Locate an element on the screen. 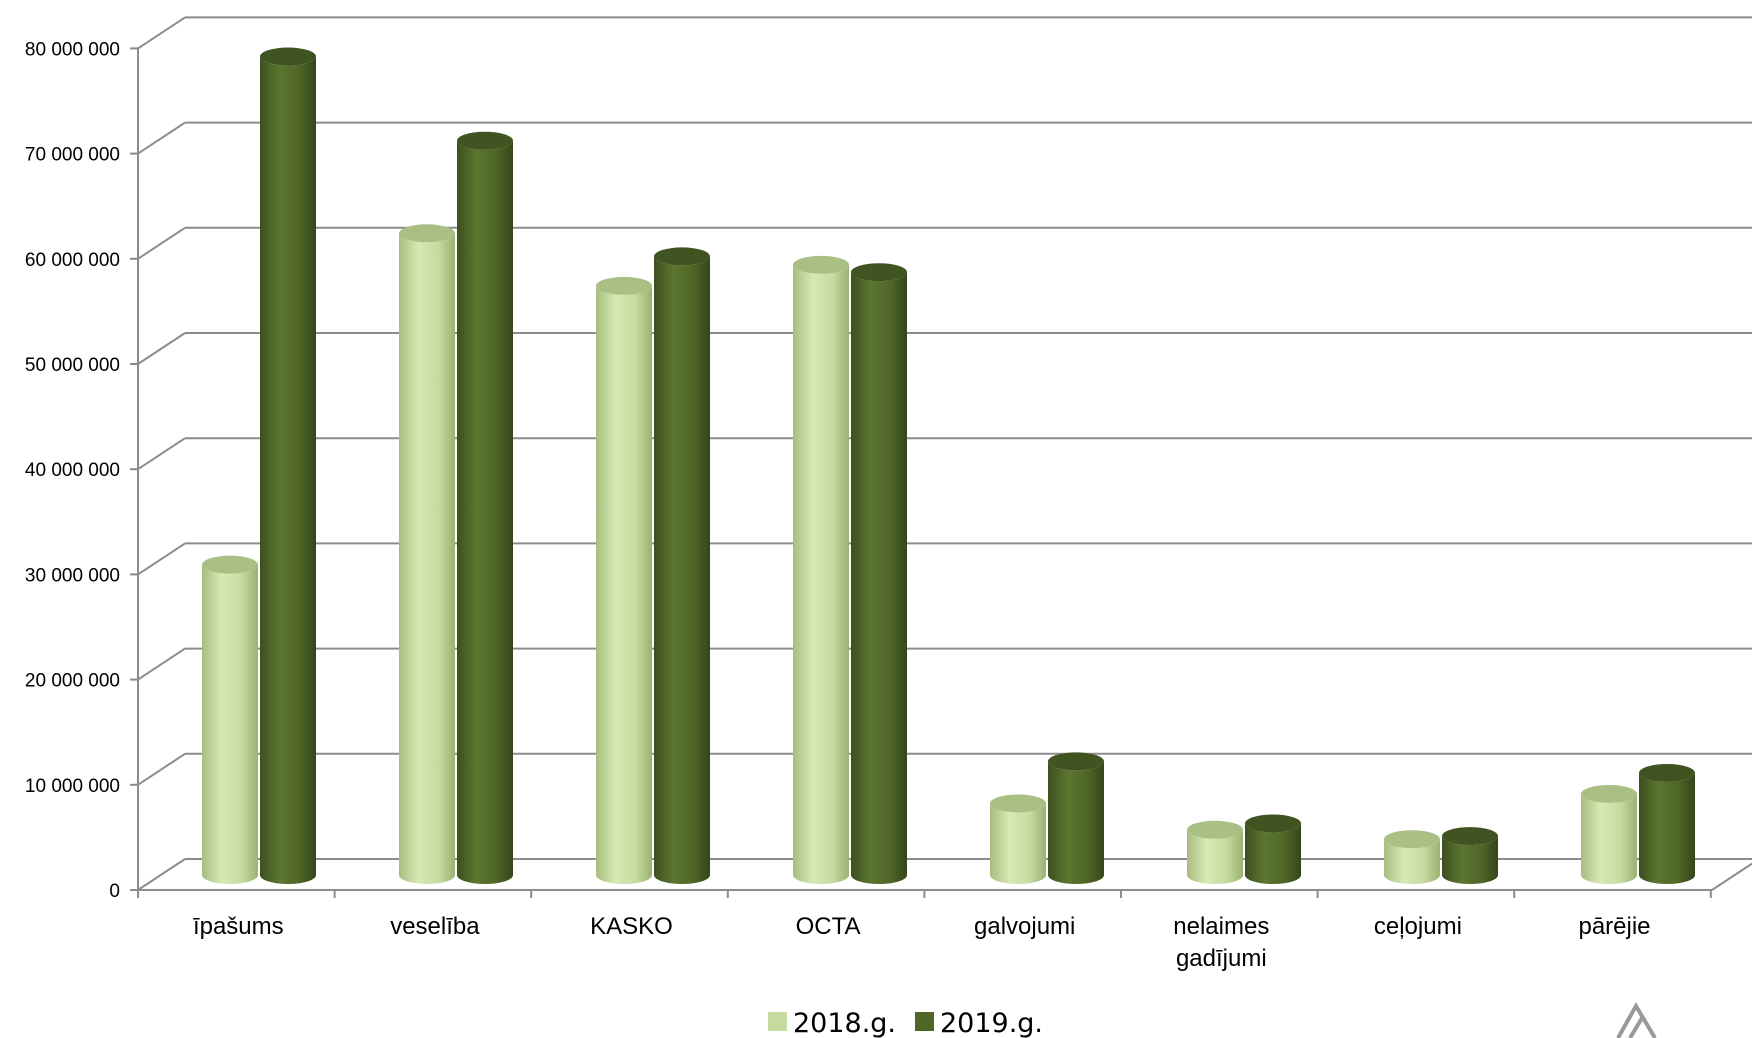 This screenshot has height=1038, width=1752. x-category-label: īpašums is located at coordinates (238, 926).